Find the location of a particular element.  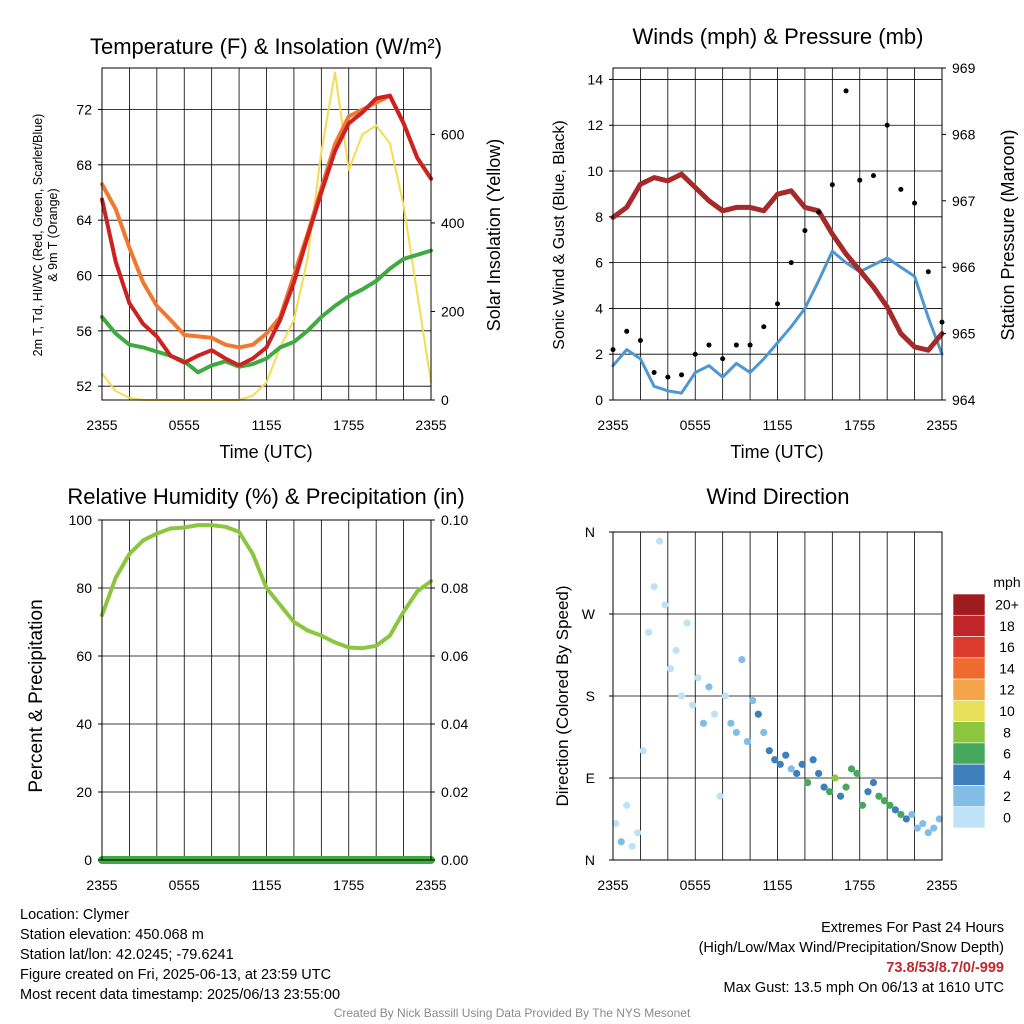

y2-tick-label: 966 is located at coordinates (964, 267).